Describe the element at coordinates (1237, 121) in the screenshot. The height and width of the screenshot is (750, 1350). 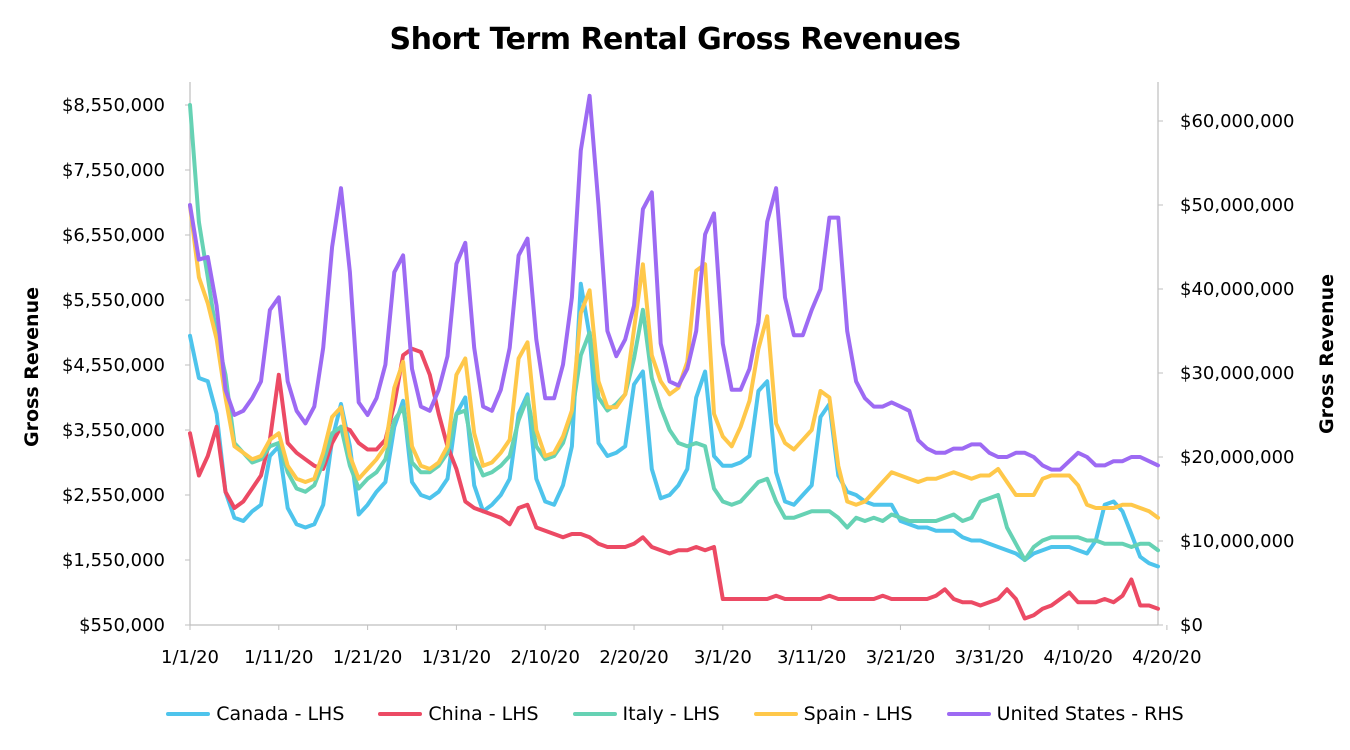
I see `y-right-tick-label: $60,000,000` at that location.